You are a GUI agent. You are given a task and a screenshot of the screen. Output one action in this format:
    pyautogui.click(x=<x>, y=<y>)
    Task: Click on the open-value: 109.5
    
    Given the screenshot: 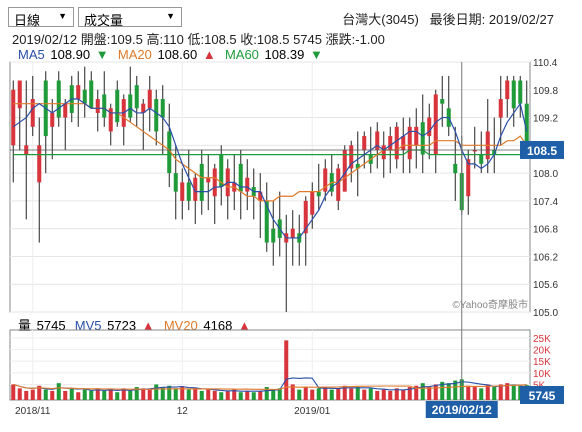 What is the action you would take?
    pyautogui.click(x=126, y=39)
    